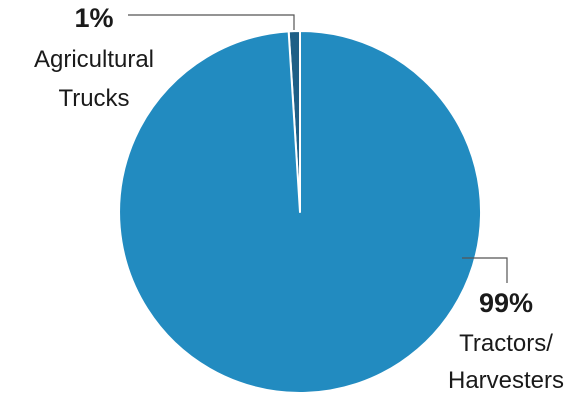 The image size is (584, 396). Describe the element at coordinates (94, 59) in the screenshot. I see `agricultural-trucks-label-line-1: Agricultural` at that location.